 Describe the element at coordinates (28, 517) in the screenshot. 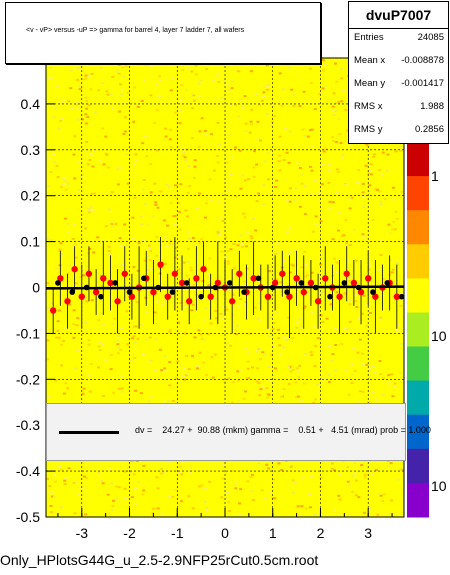

I see `y-tick-label: -0.5` at that location.